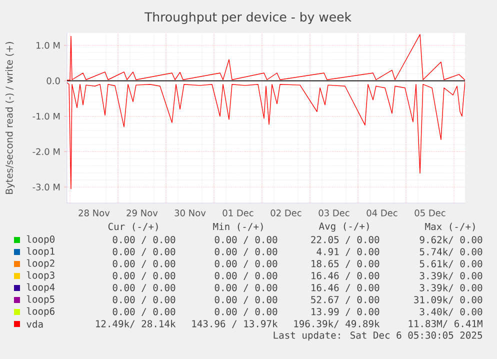 The height and width of the screenshot is (359, 497). I want to click on legend-label: loop6, so click(40, 312).